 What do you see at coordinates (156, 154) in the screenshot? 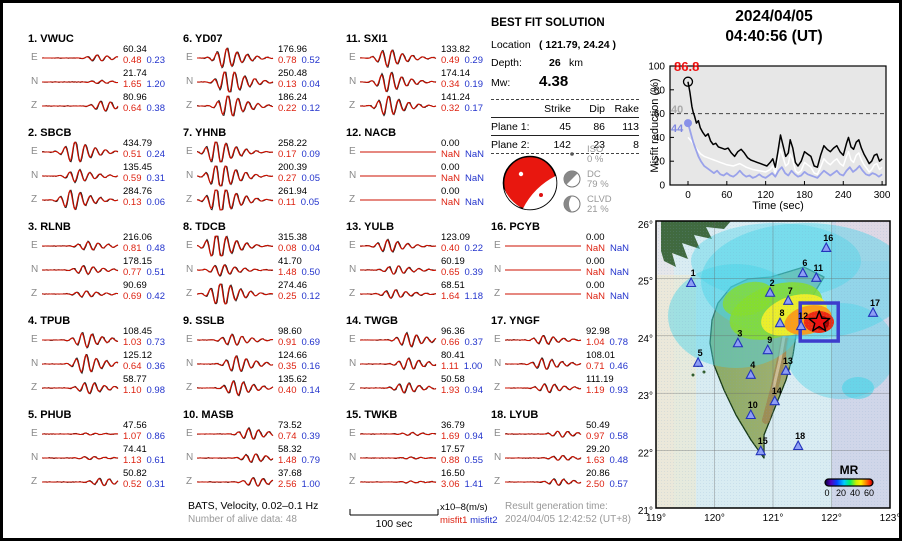
I see `misfit2-value: 0.24` at bounding box center [156, 154].